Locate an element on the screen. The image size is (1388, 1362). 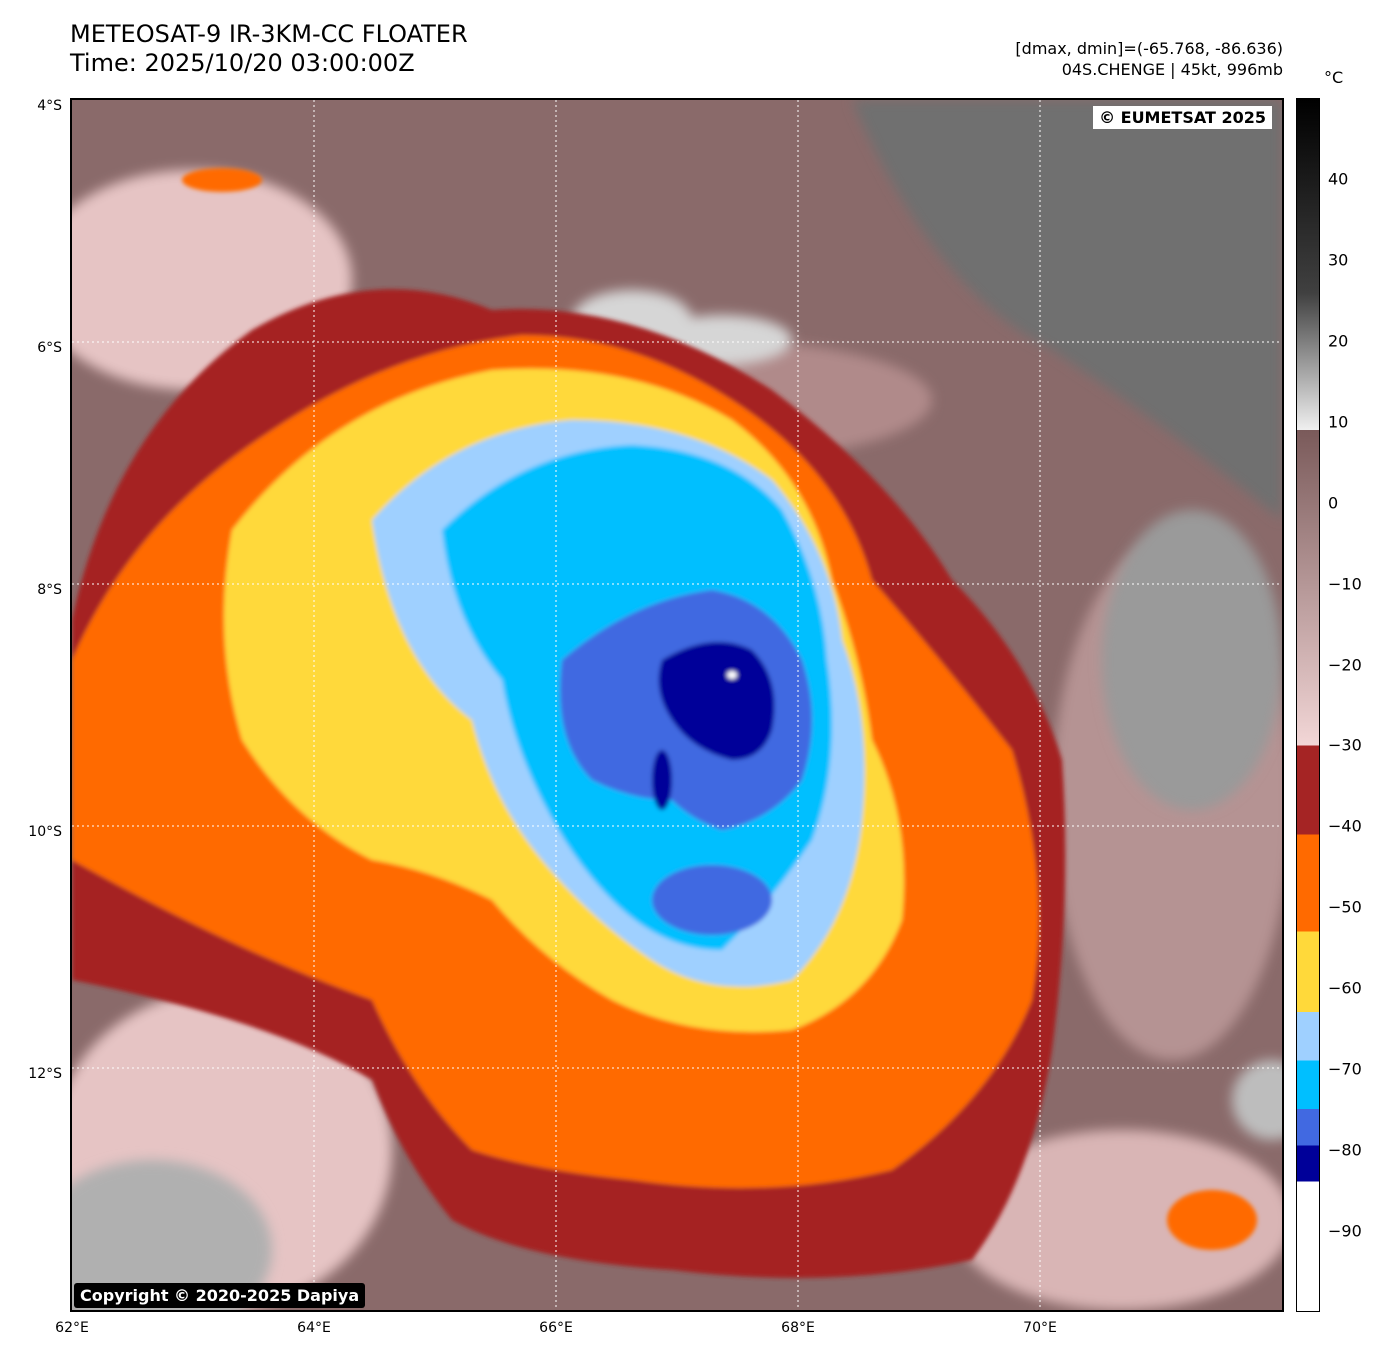
latitude-label: 12°S is located at coordinates (45, 1074).